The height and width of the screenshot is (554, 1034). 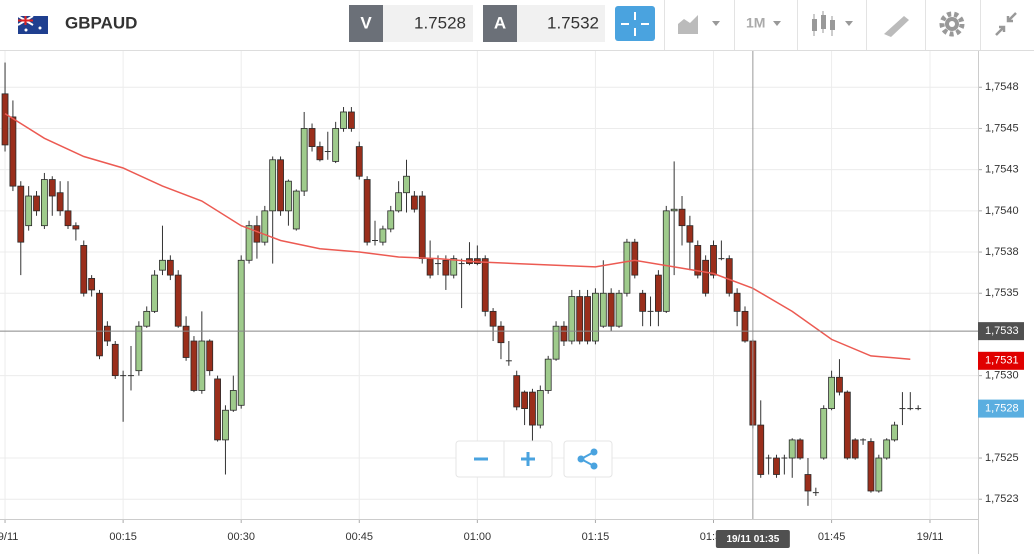 I want to click on collapse-button, so click(x=1006, y=24).